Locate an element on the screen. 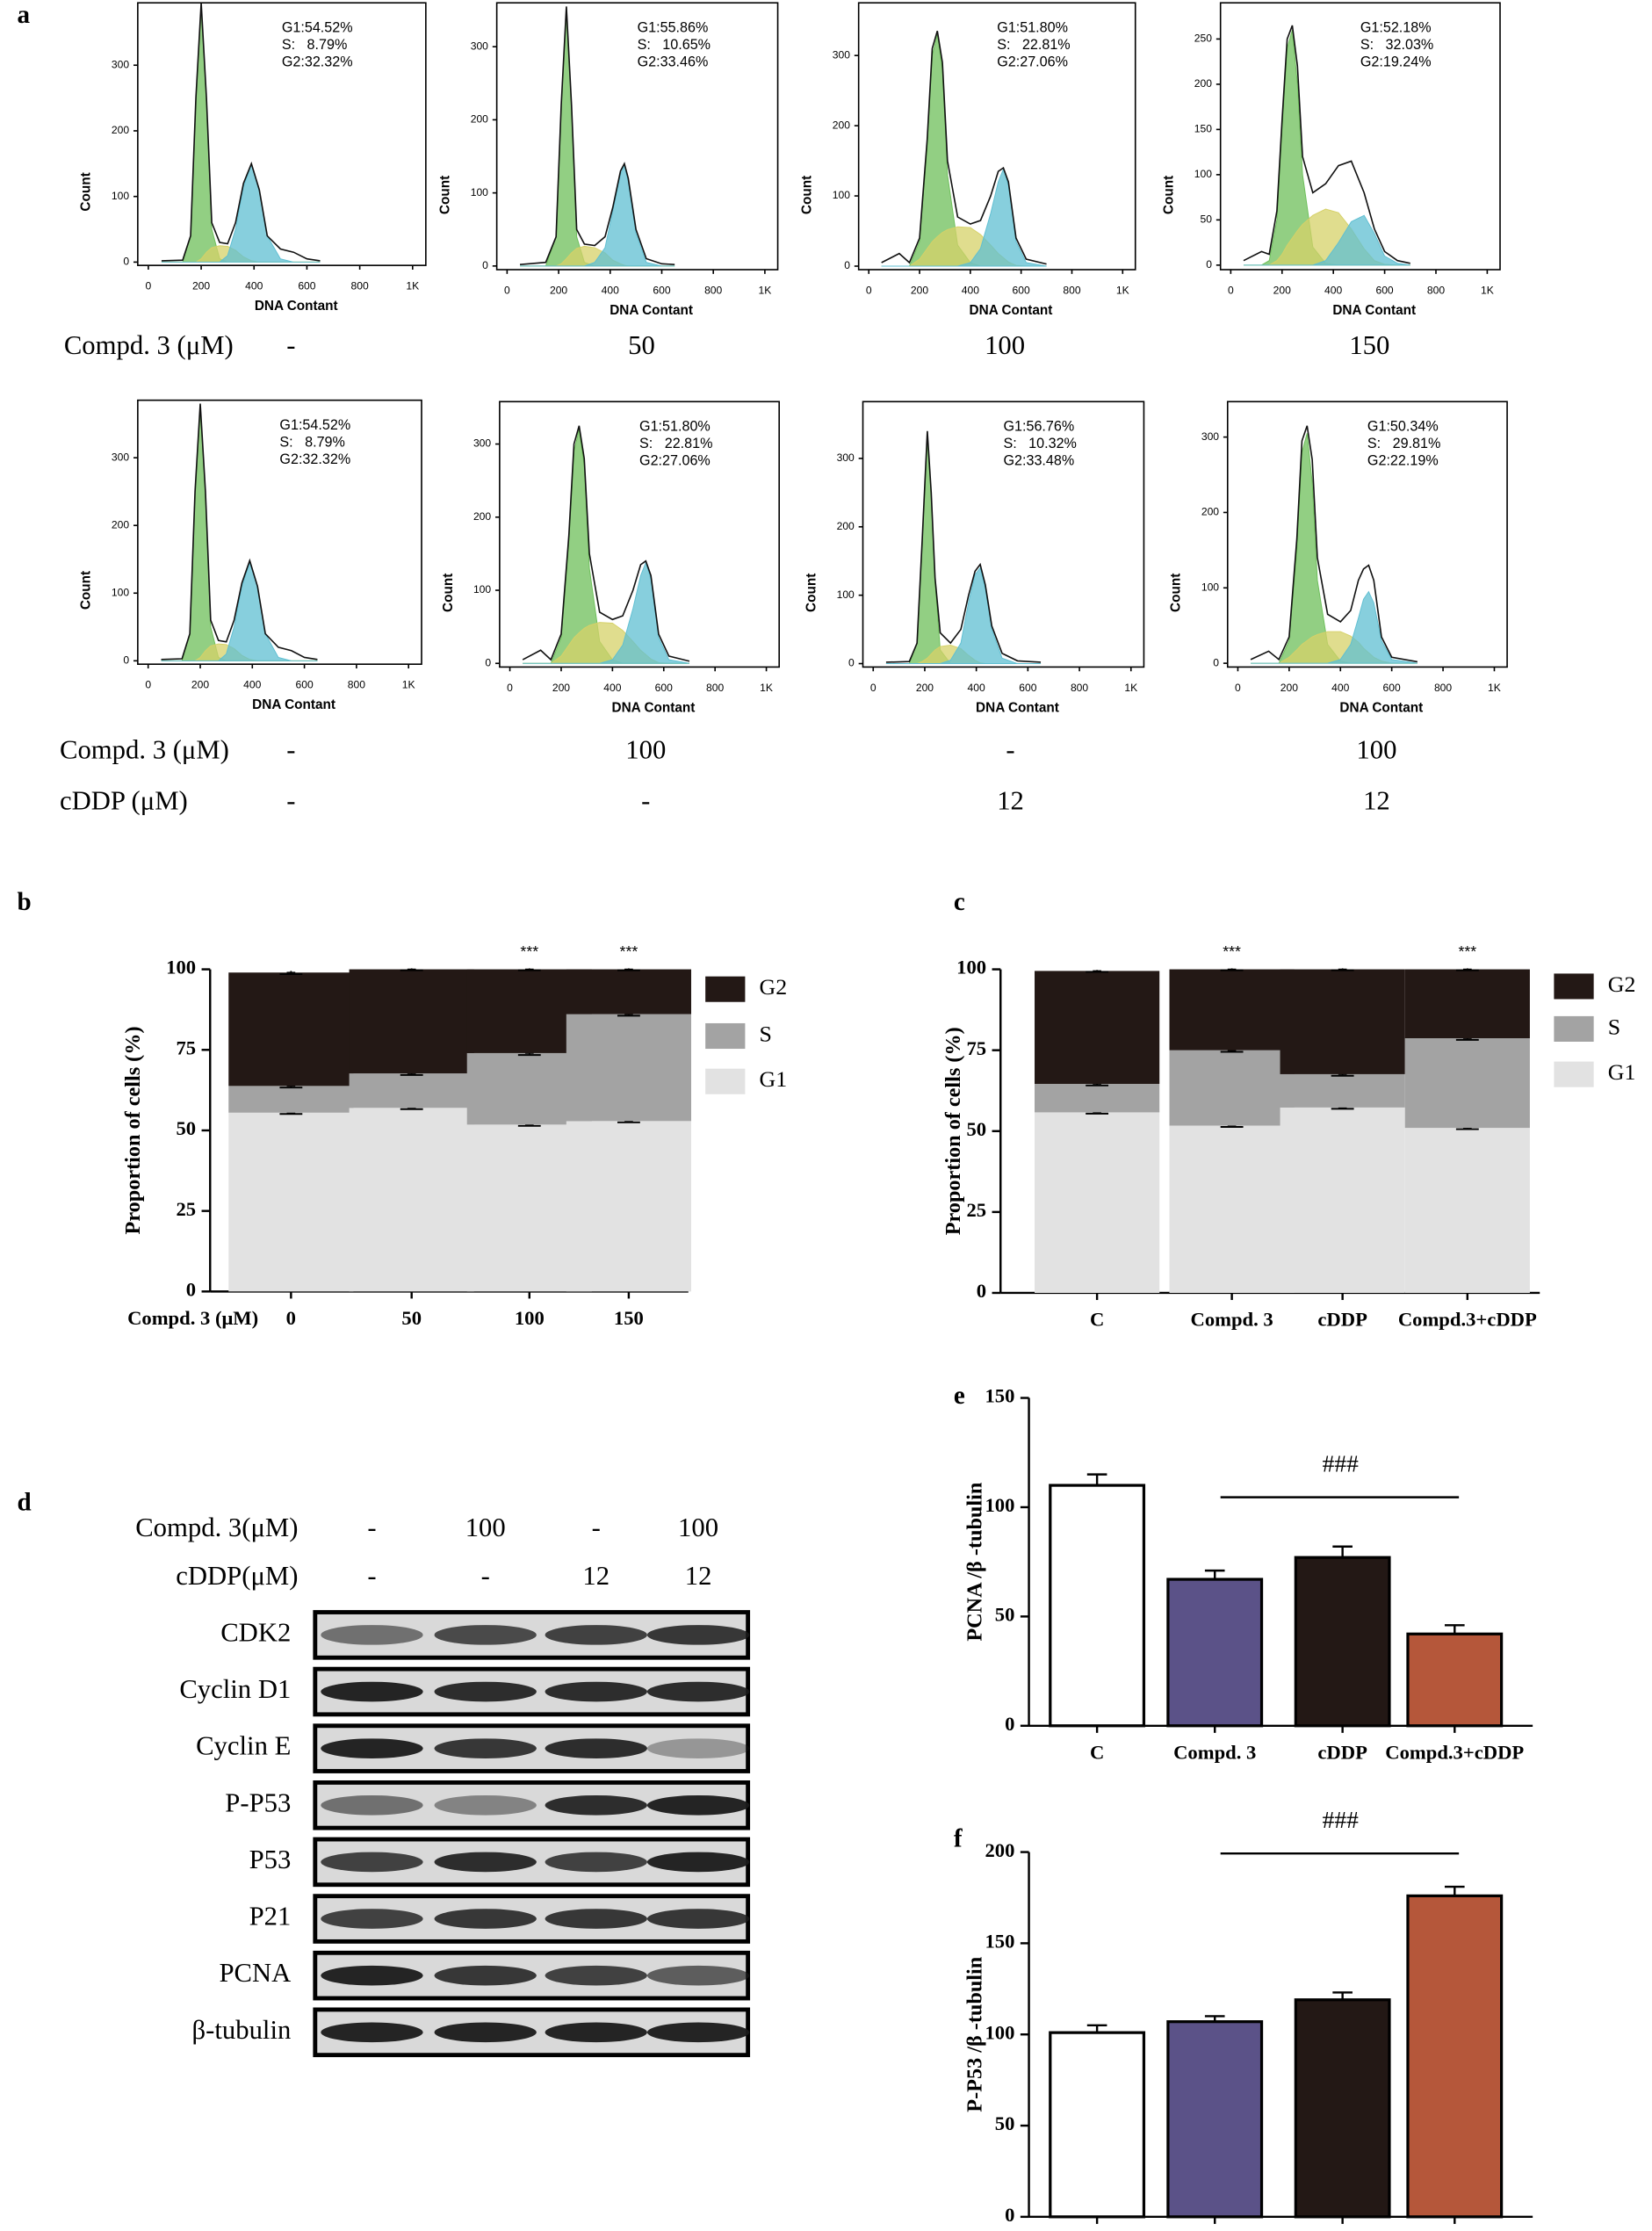 The width and height of the screenshot is (1652, 2231). panel-label: c is located at coordinates (959, 902).